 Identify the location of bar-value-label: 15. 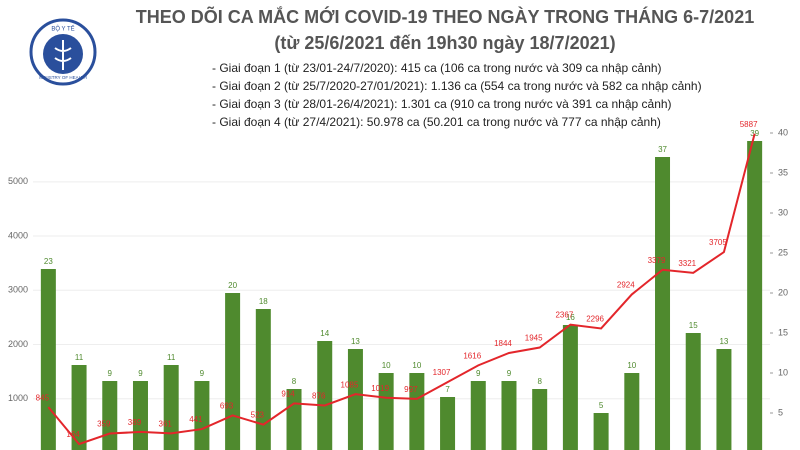
(693, 325).